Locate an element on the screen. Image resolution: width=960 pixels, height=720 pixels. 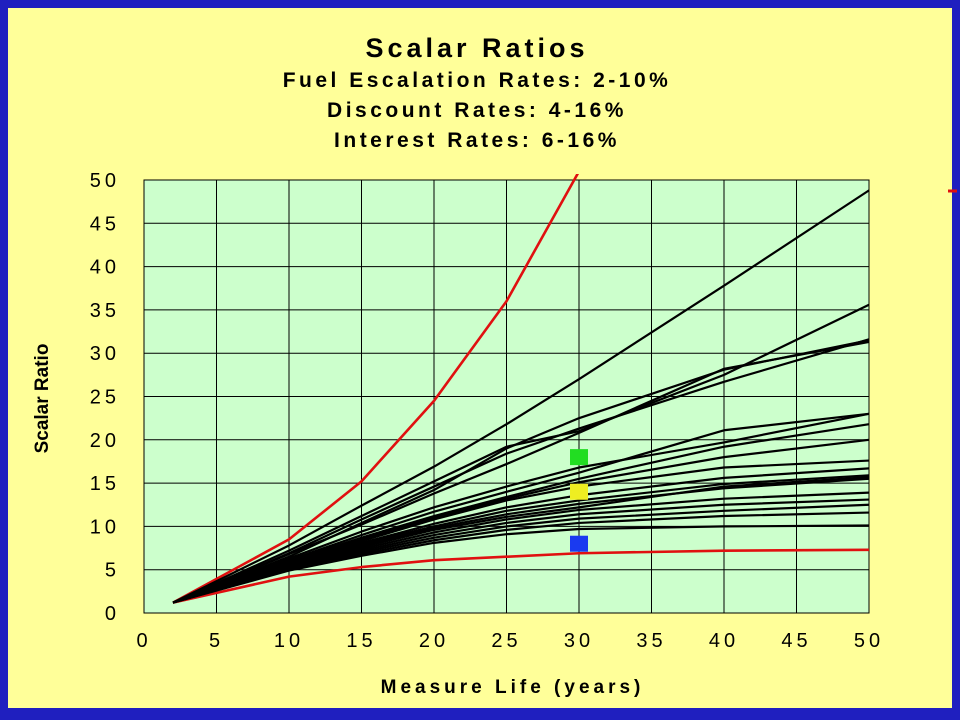
x-tick-labels: 0 5 10 15 20 25 30 35 40 45 50 is located at coordinates (510, 641).